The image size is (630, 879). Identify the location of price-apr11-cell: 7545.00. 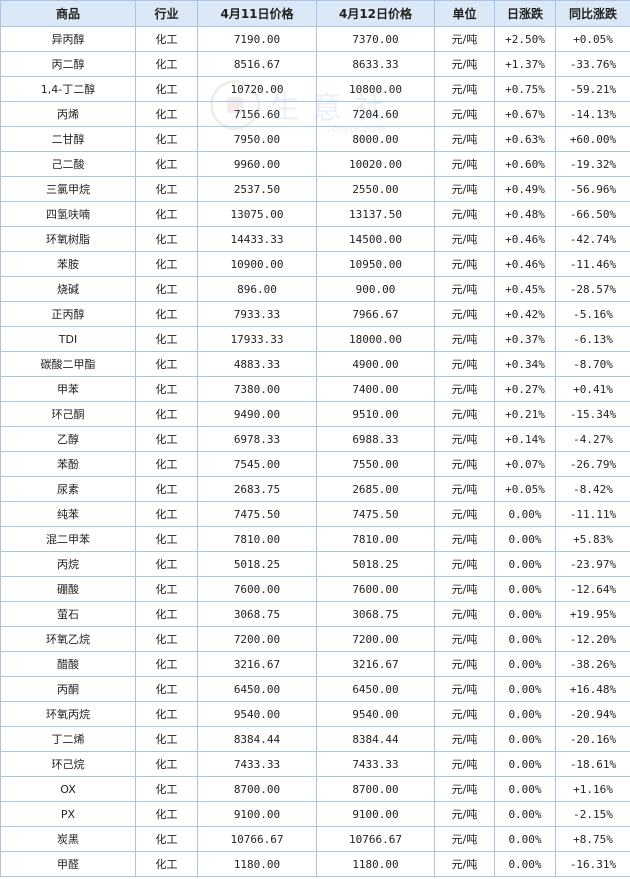
(257, 464).